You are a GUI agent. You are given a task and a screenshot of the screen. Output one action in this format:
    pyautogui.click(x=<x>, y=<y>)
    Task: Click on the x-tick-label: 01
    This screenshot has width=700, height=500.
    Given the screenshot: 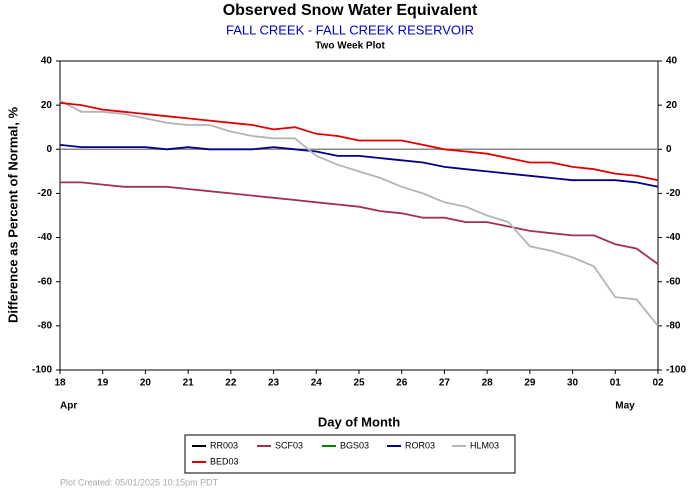 What is the action you would take?
    pyautogui.click(x=616, y=383)
    